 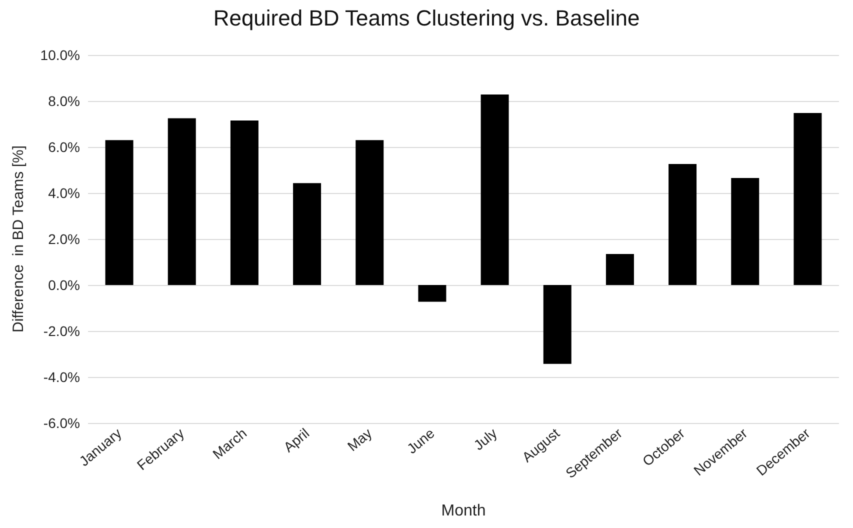 What do you see at coordinates (421, 440) in the screenshot?
I see `x-tick-label: June` at bounding box center [421, 440].